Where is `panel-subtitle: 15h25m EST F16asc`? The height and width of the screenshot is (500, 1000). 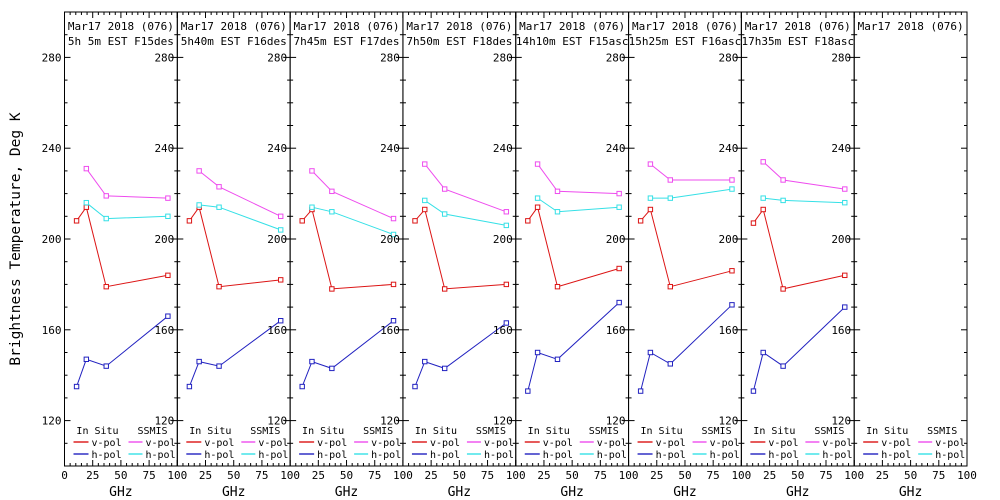 panel-subtitle: 15h25m EST F16asc is located at coordinates (685, 41).